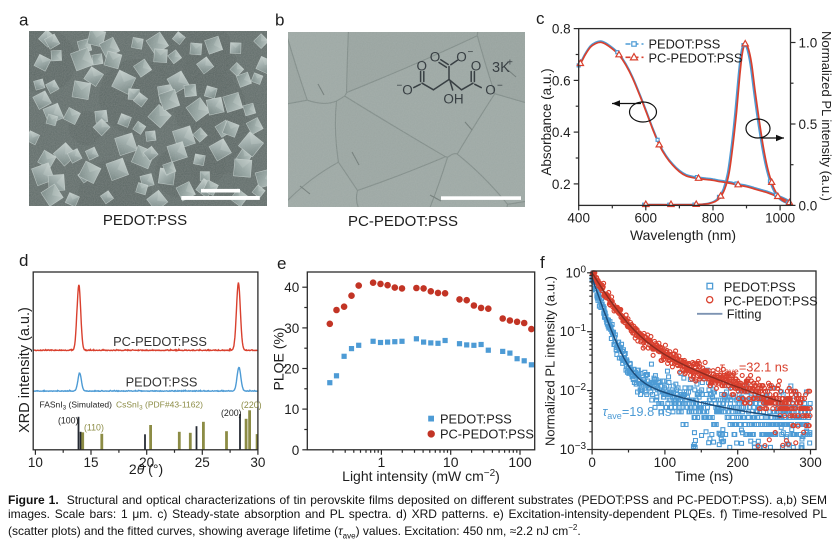 This screenshot has height=560, width=835. What do you see at coordinates (561, 80) in the screenshot?
I see `svg-text: 0.6` at bounding box center [561, 80].